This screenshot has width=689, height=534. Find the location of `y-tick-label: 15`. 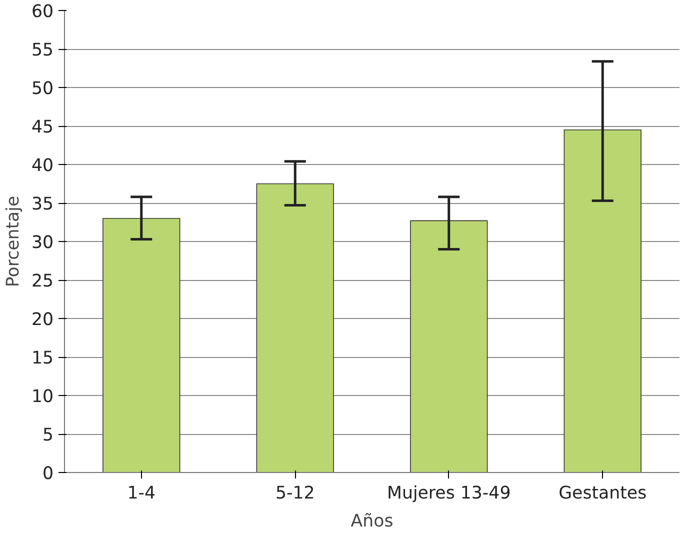

y-tick-label: 15 is located at coordinates (42, 358).